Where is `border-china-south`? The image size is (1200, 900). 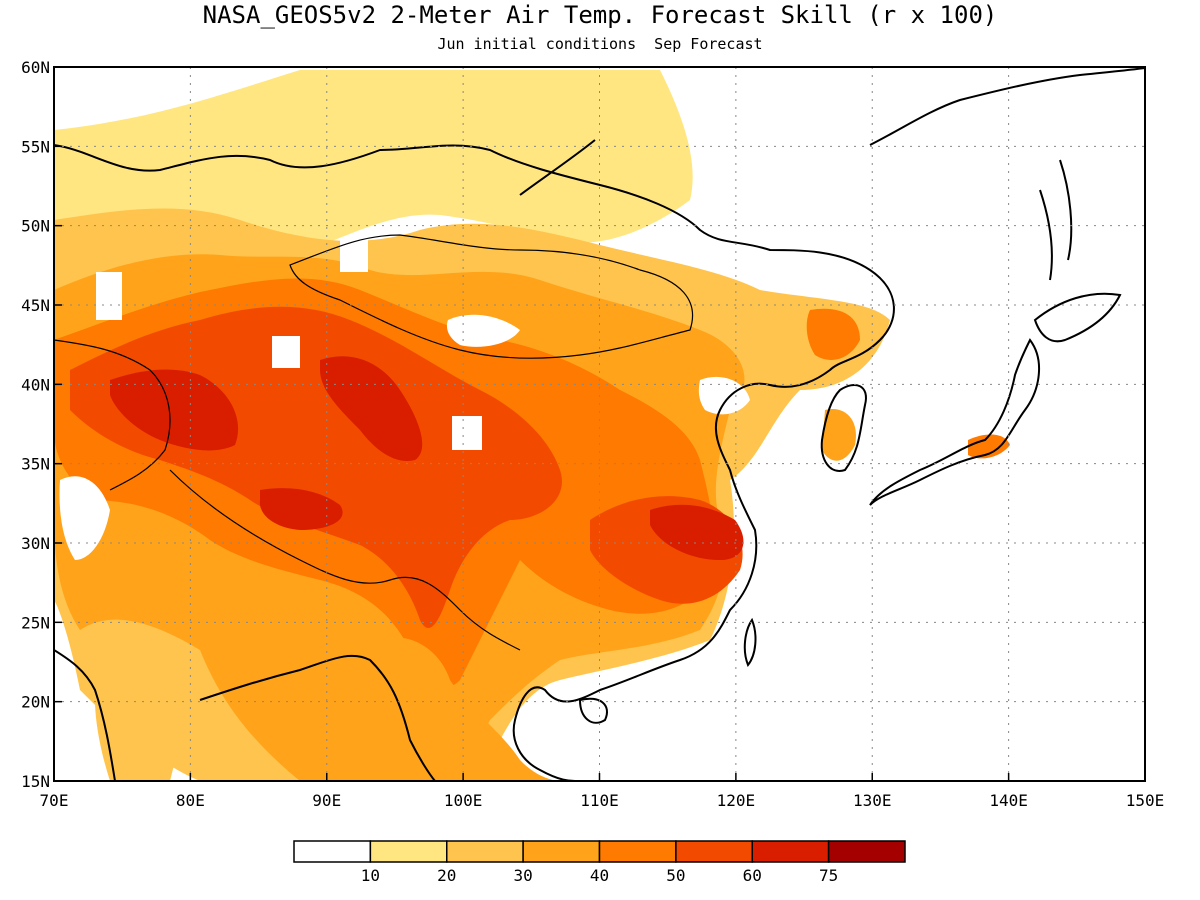
border-china-south is located at coordinates (345, 560).